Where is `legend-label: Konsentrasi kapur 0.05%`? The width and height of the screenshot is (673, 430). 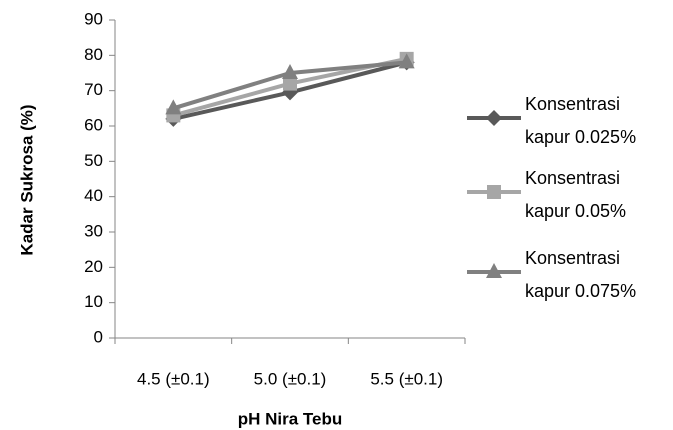
legend-label: Konsentrasi kapur 0.05% is located at coordinates (576, 194).